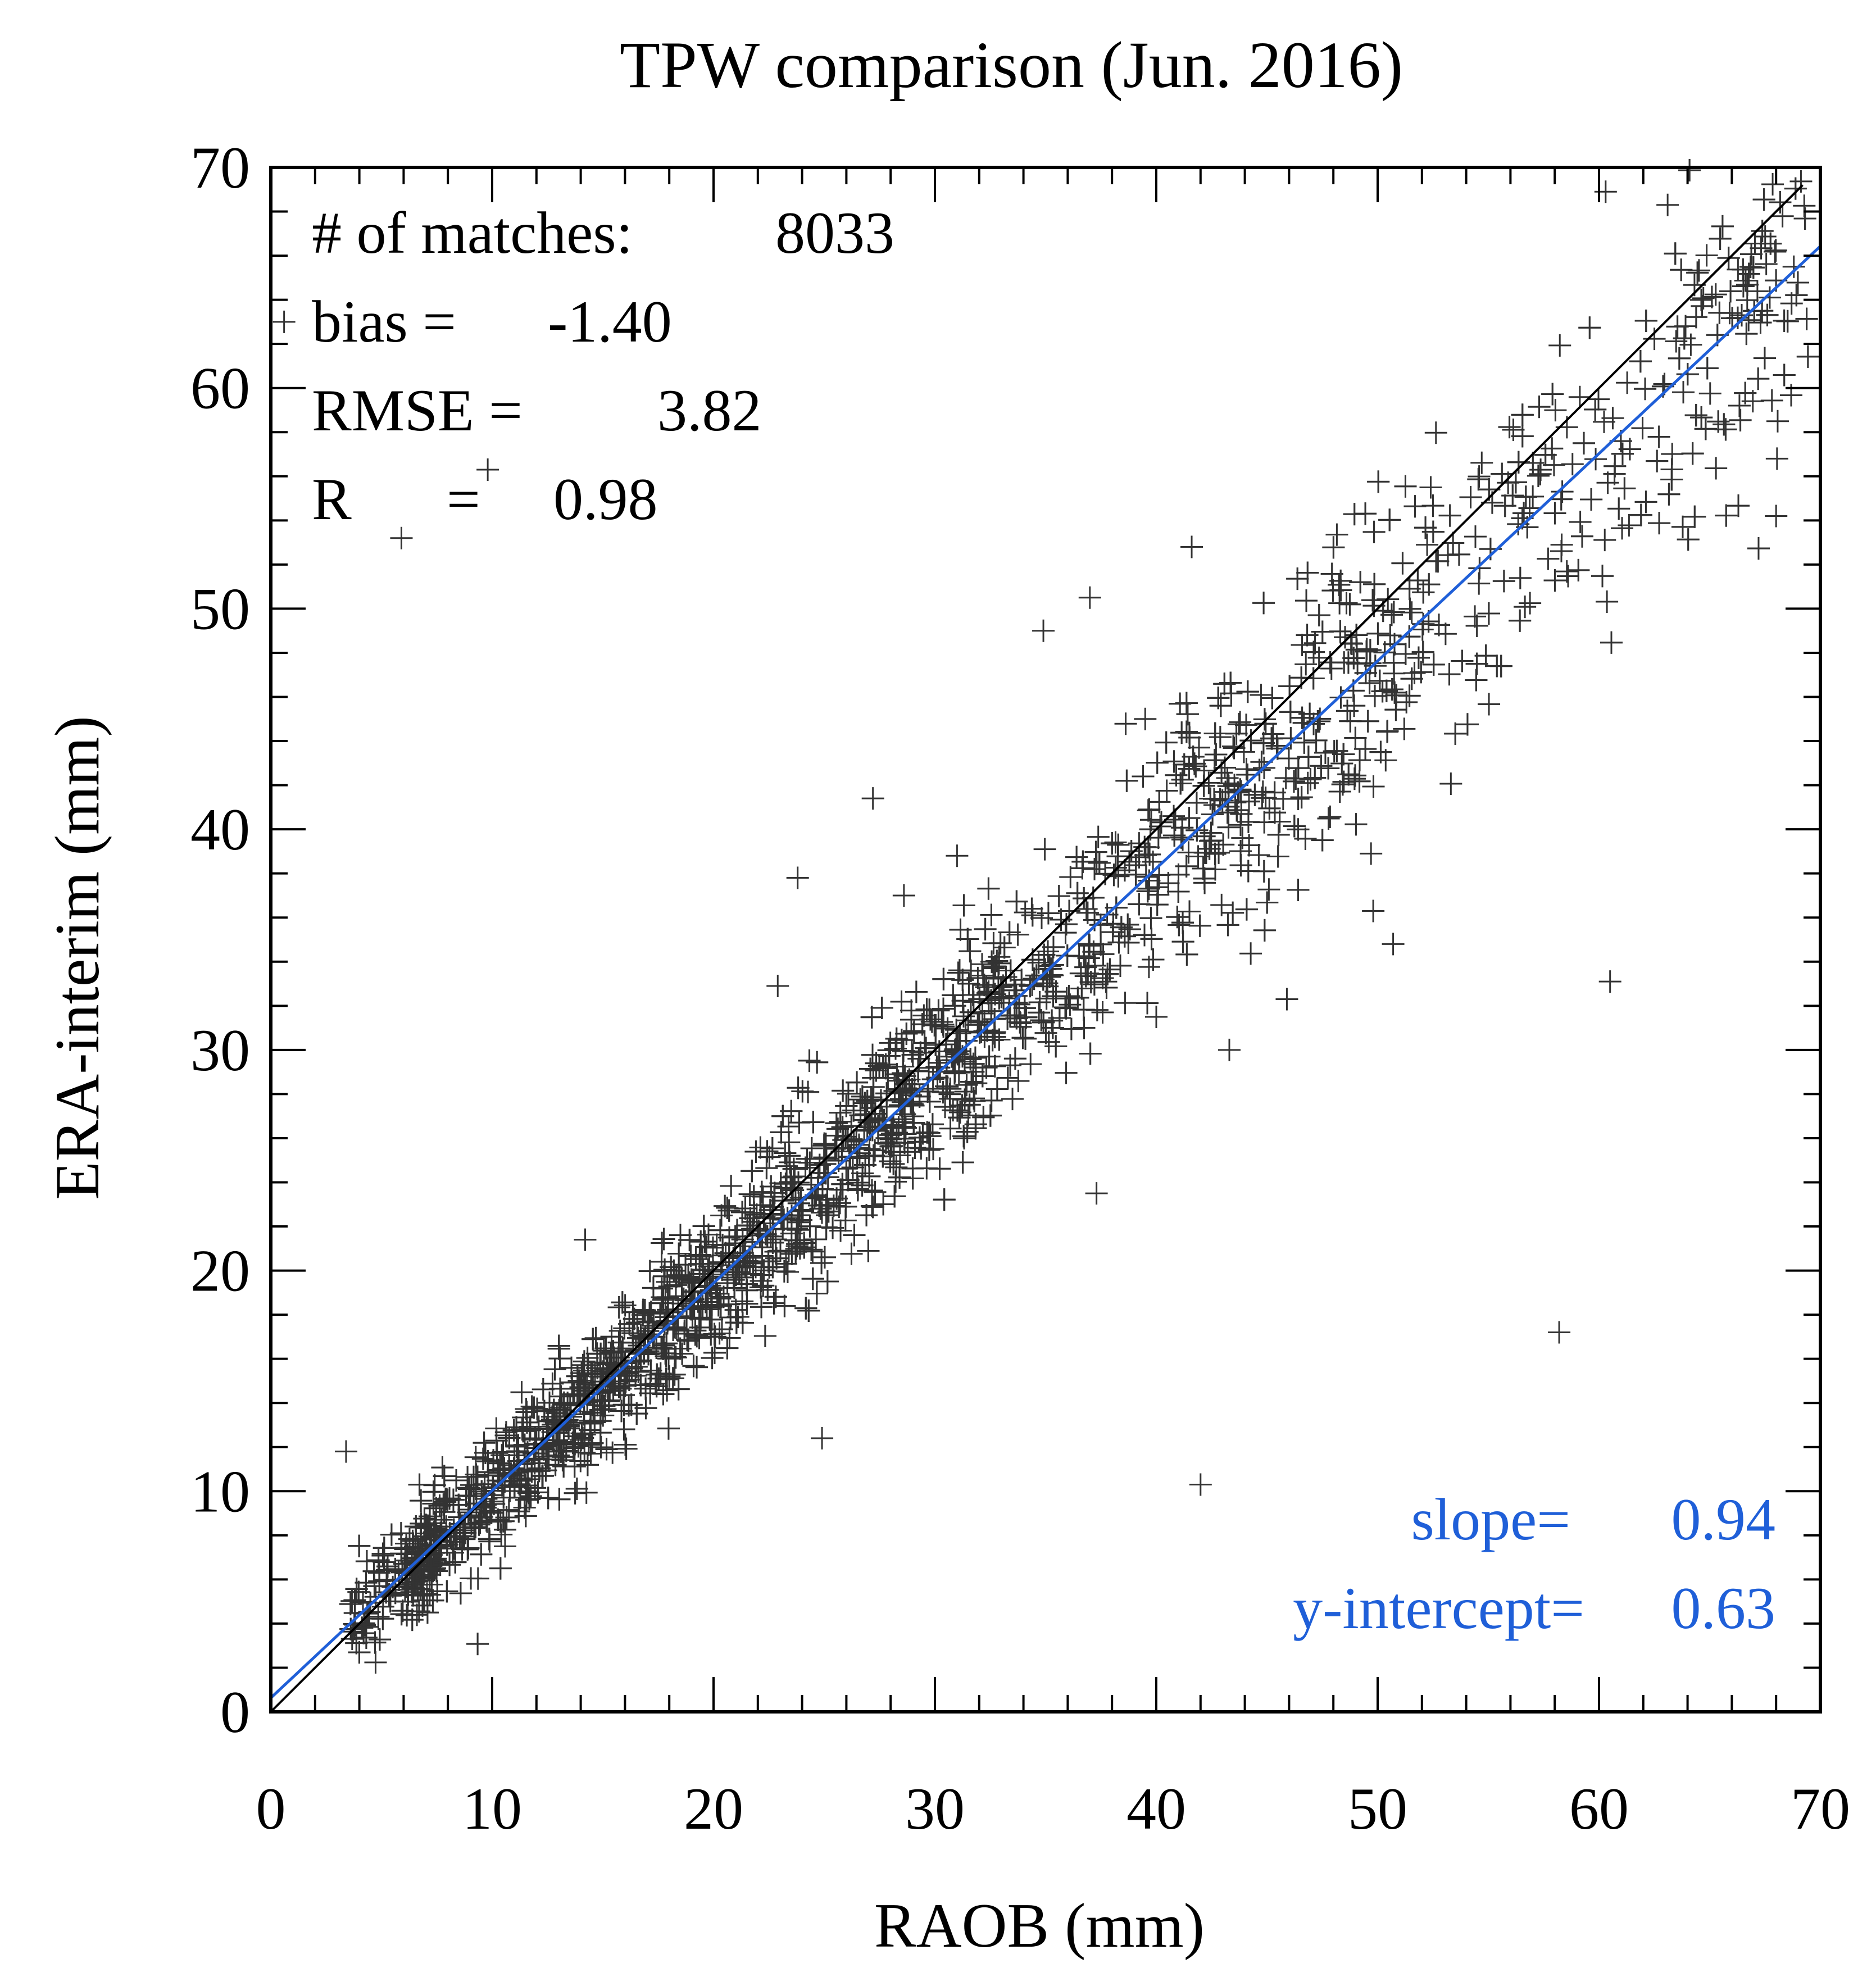 This screenshot has width=1876, height=1977. What do you see at coordinates (1599, 1809) in the screenshot?
I see `x-tick-label: 60` at bounding box center [1599, 1809].